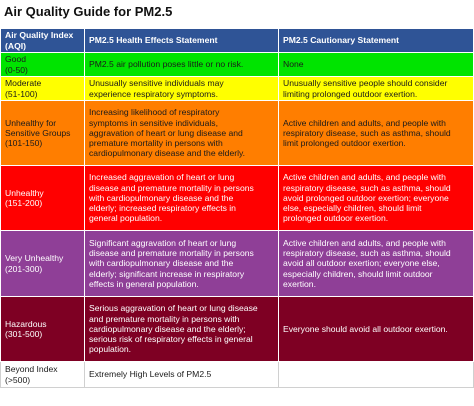  Describe the element at coordinates (153, 122) in the screenshot. I see `health-text-line: symptoms in sensitive individuals,` at that location.